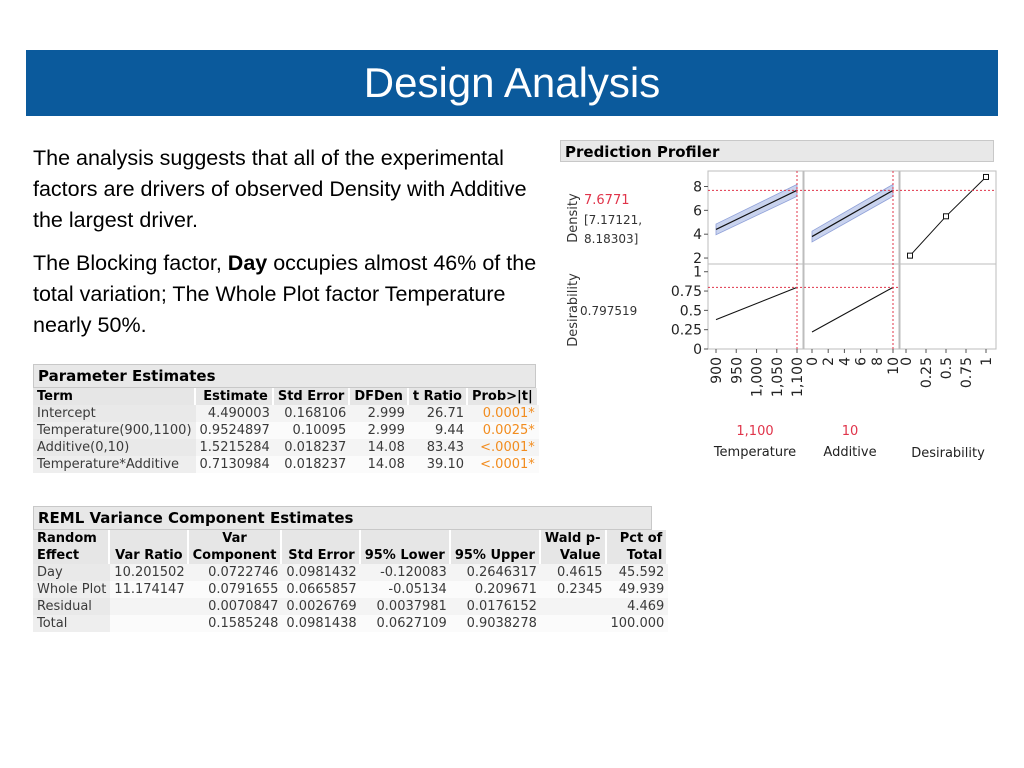 This screenshot has width=1024, height=768. Describe the element at coordinates (894, 366) in the screenshot. I see `additive-tick-label: 10` at that location.